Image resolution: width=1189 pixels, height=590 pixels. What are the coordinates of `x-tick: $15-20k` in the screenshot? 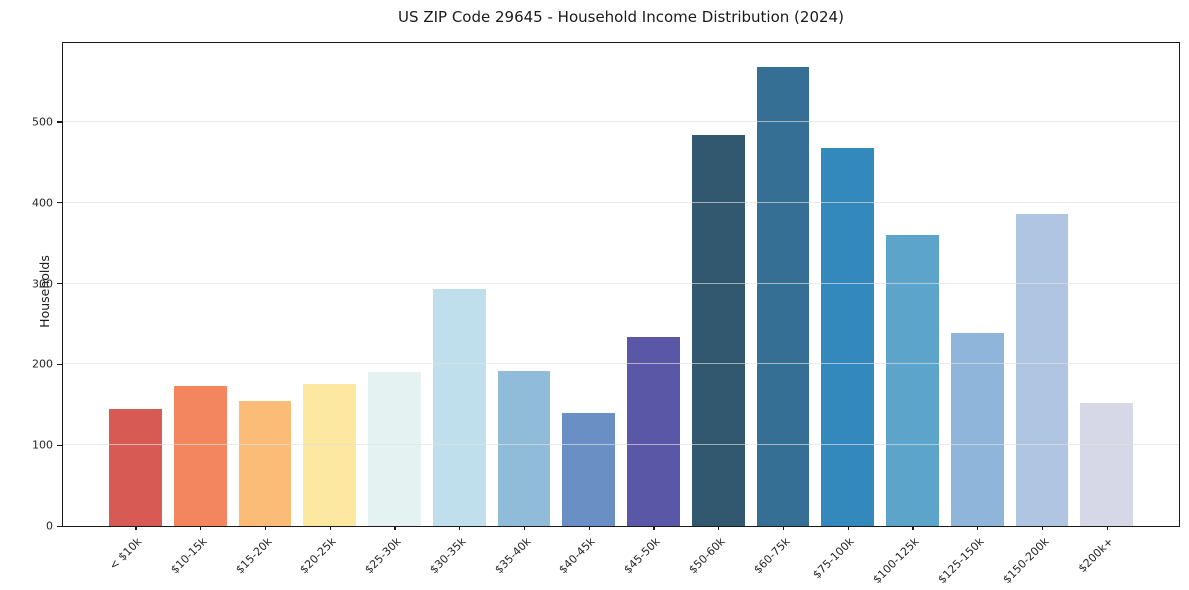 It's located at (262, 555).